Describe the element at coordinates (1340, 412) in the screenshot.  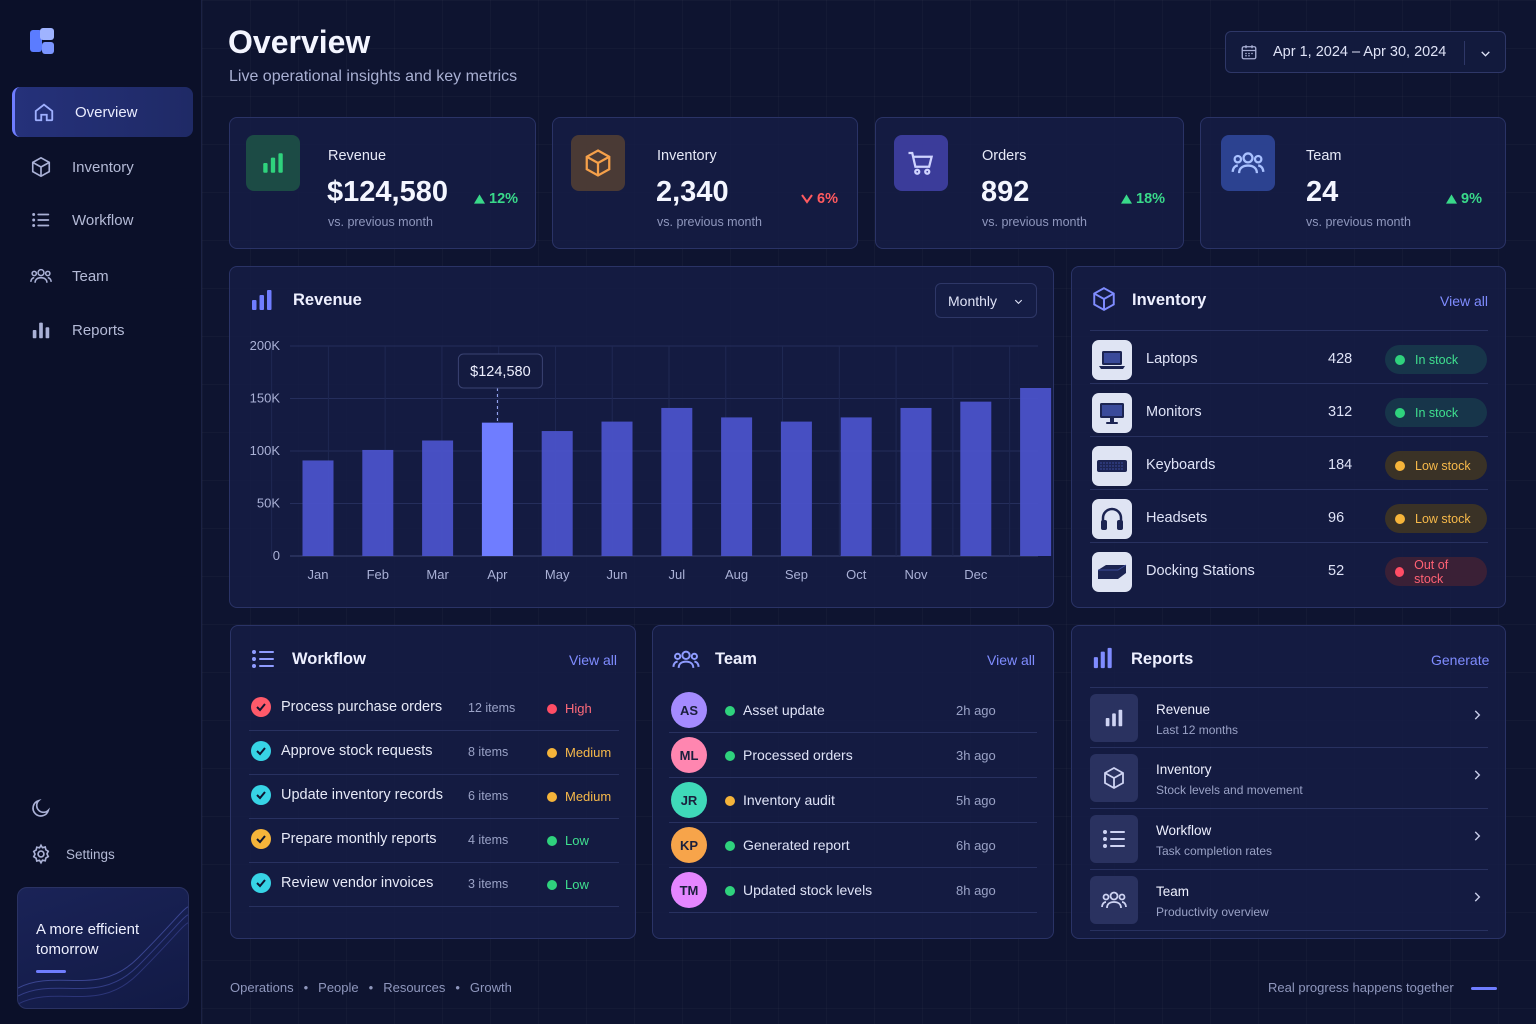
I see `inventory-item-qty: 312` at that location.